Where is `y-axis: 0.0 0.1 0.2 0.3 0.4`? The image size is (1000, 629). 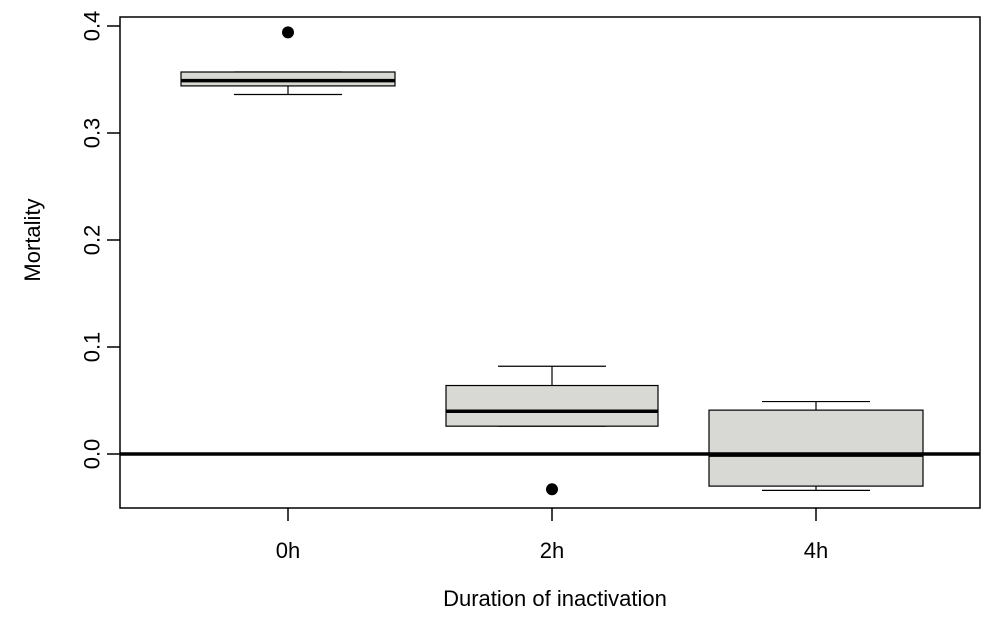 y-axis: 0.0 0.1 0.2 0.3 0.4 is located at coordinates (100, 240).